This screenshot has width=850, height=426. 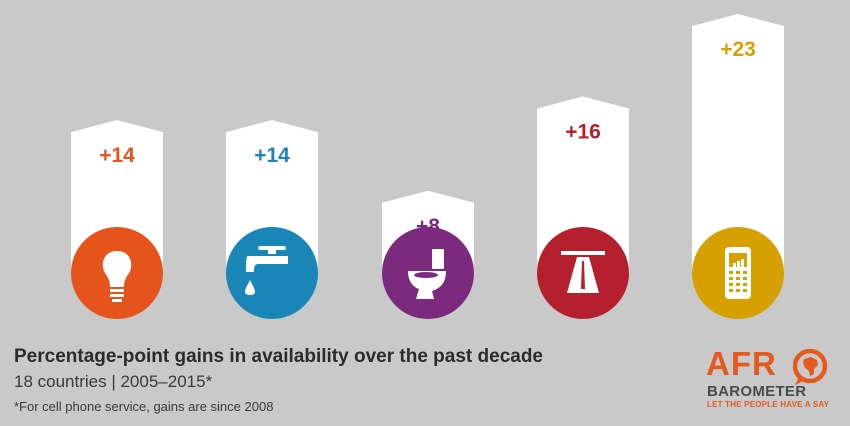 What do you see at coordinates (113, 381) in the screenshot?
I see `chart-subtitle: 18 countries | 2005–2015*` at bounding box center [113, 381].